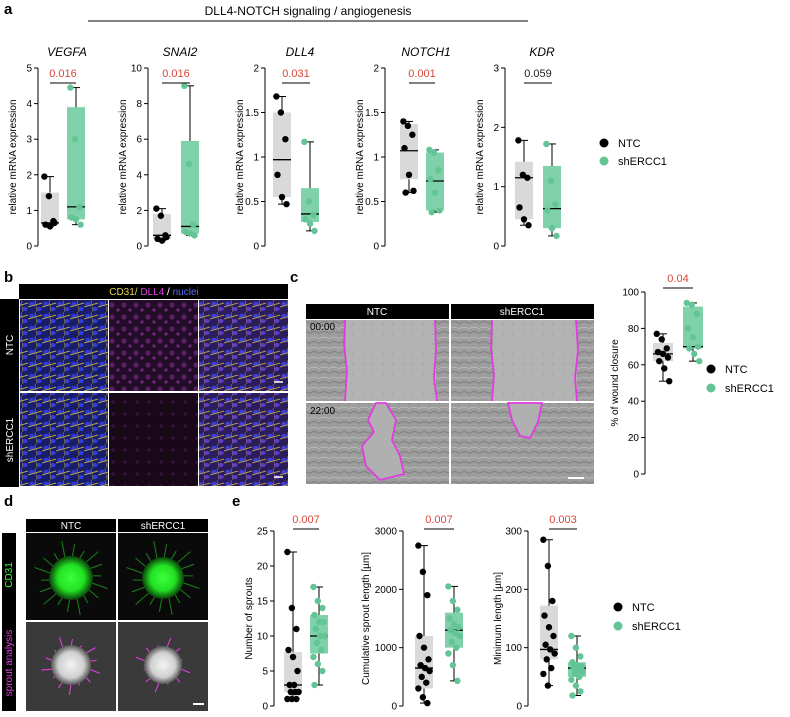 The width and height of the screenshot is (790, 717). What do you see at coordinates (29, 140) in the screenshot?
I see `y-tick-label: 3` at bounding box center [29, 140].